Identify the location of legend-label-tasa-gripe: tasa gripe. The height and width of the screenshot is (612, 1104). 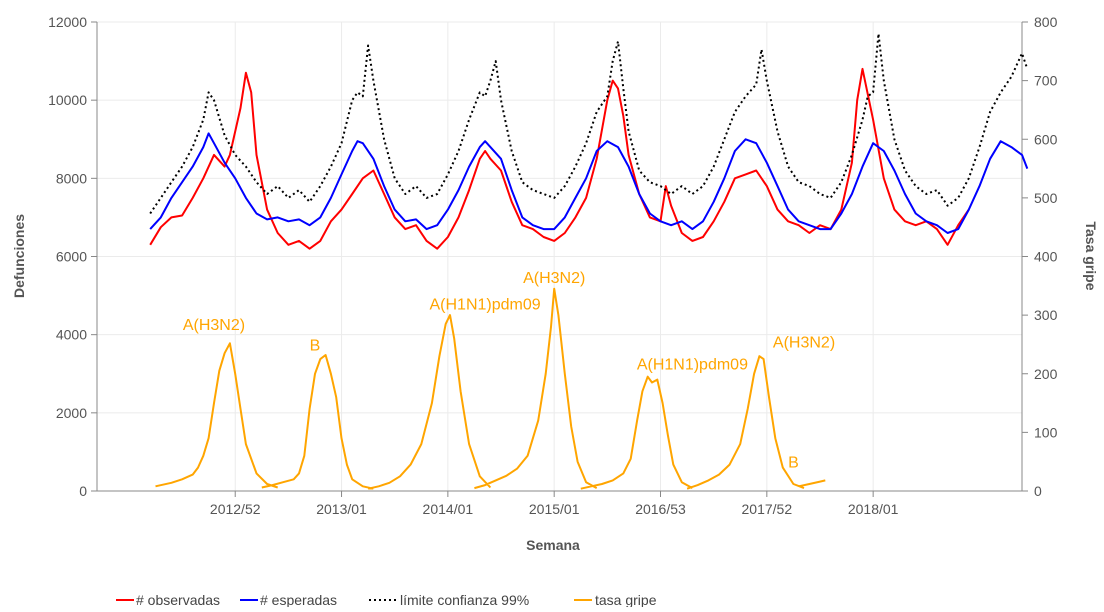
(626, 599).